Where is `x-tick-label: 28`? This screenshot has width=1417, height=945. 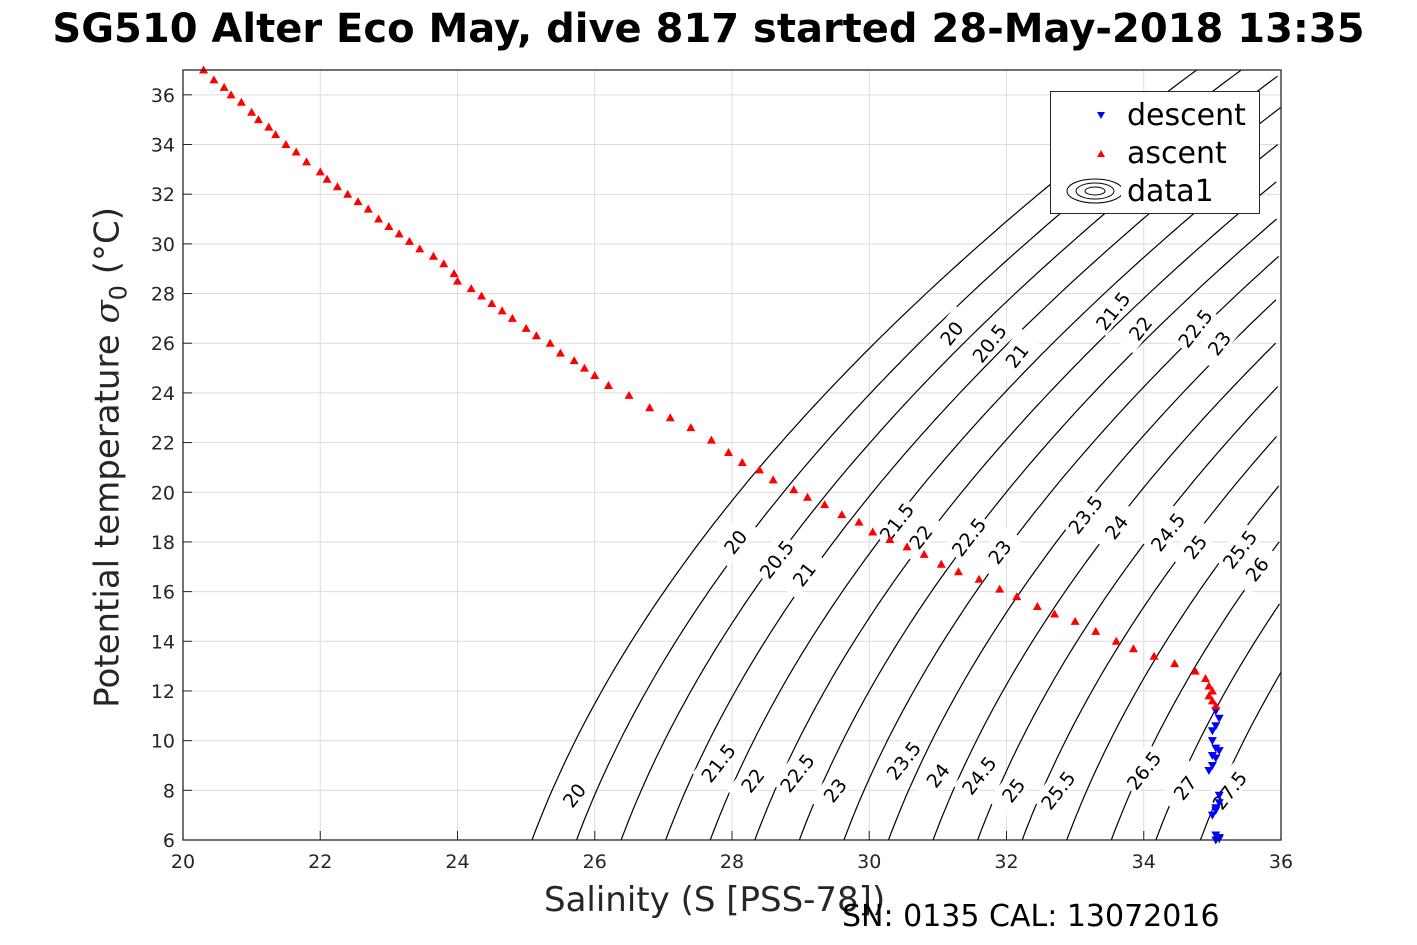 x-tick-label: 28 is located at coordinates (732, 862).